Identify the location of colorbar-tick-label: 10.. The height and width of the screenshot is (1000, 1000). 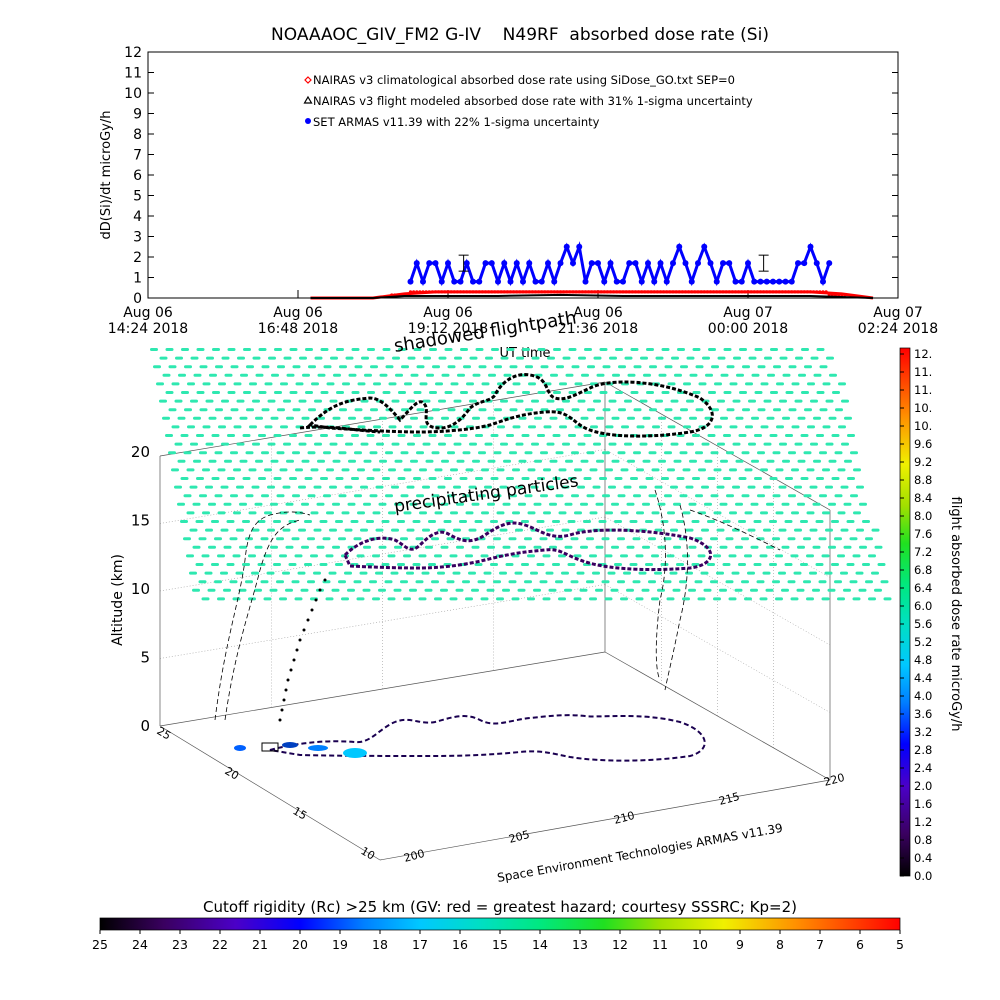
(923, 408).